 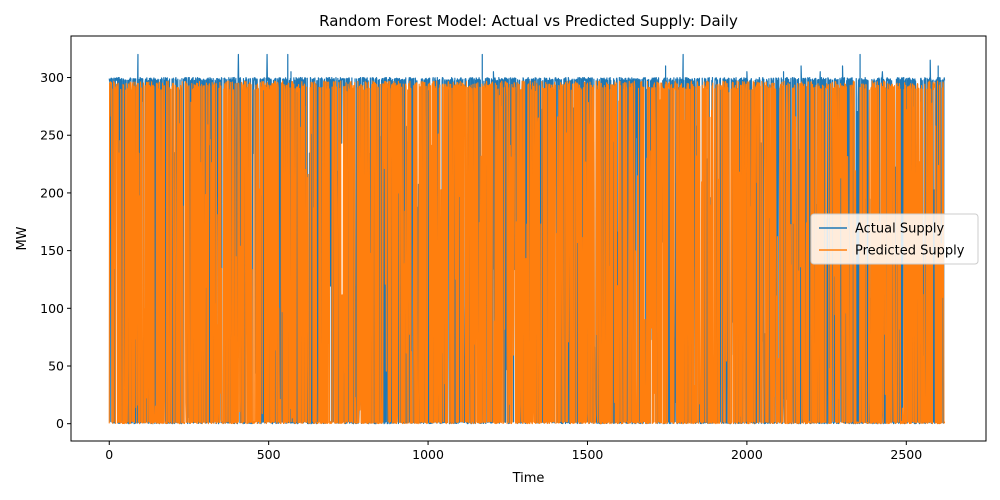 What do you see at coordinates (52, 135) in the screenshot?
I see `y-tick-label: 250` at bounding box center [52, 135].